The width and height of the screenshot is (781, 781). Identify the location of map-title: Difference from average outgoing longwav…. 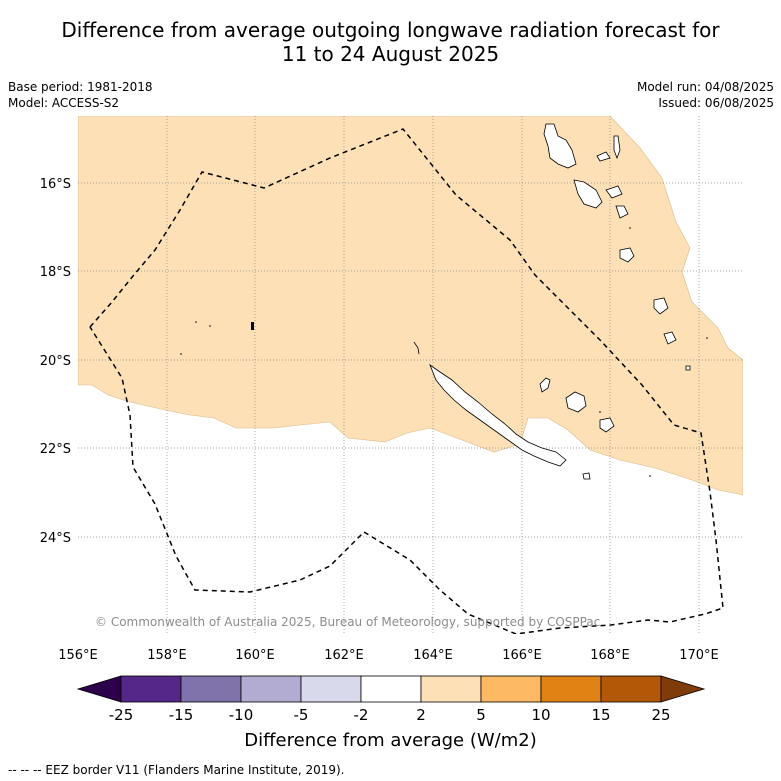
(390, 42).